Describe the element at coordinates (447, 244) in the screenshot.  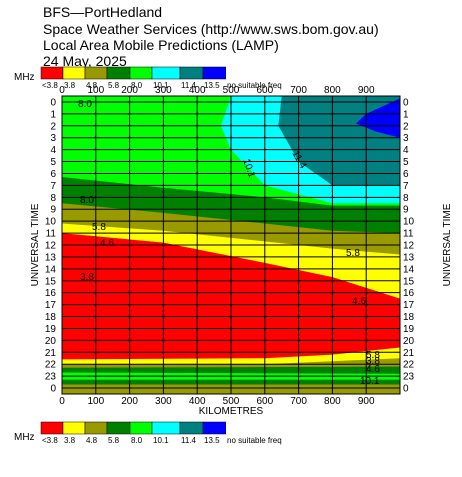
I see `y-axis-label: UNIVERSAL TIME` at that location.